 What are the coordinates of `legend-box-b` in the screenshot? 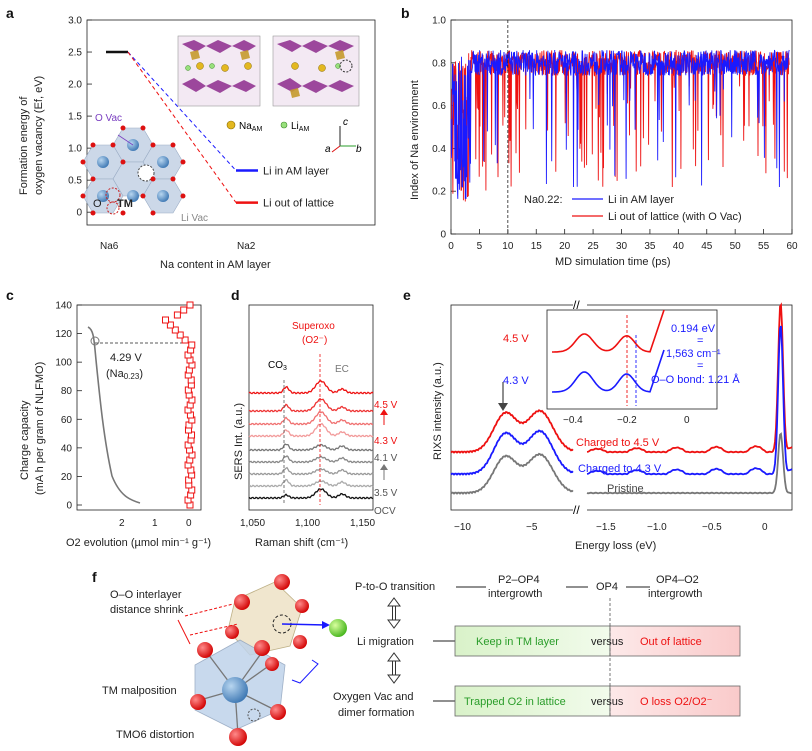 It's located at (654, 207).